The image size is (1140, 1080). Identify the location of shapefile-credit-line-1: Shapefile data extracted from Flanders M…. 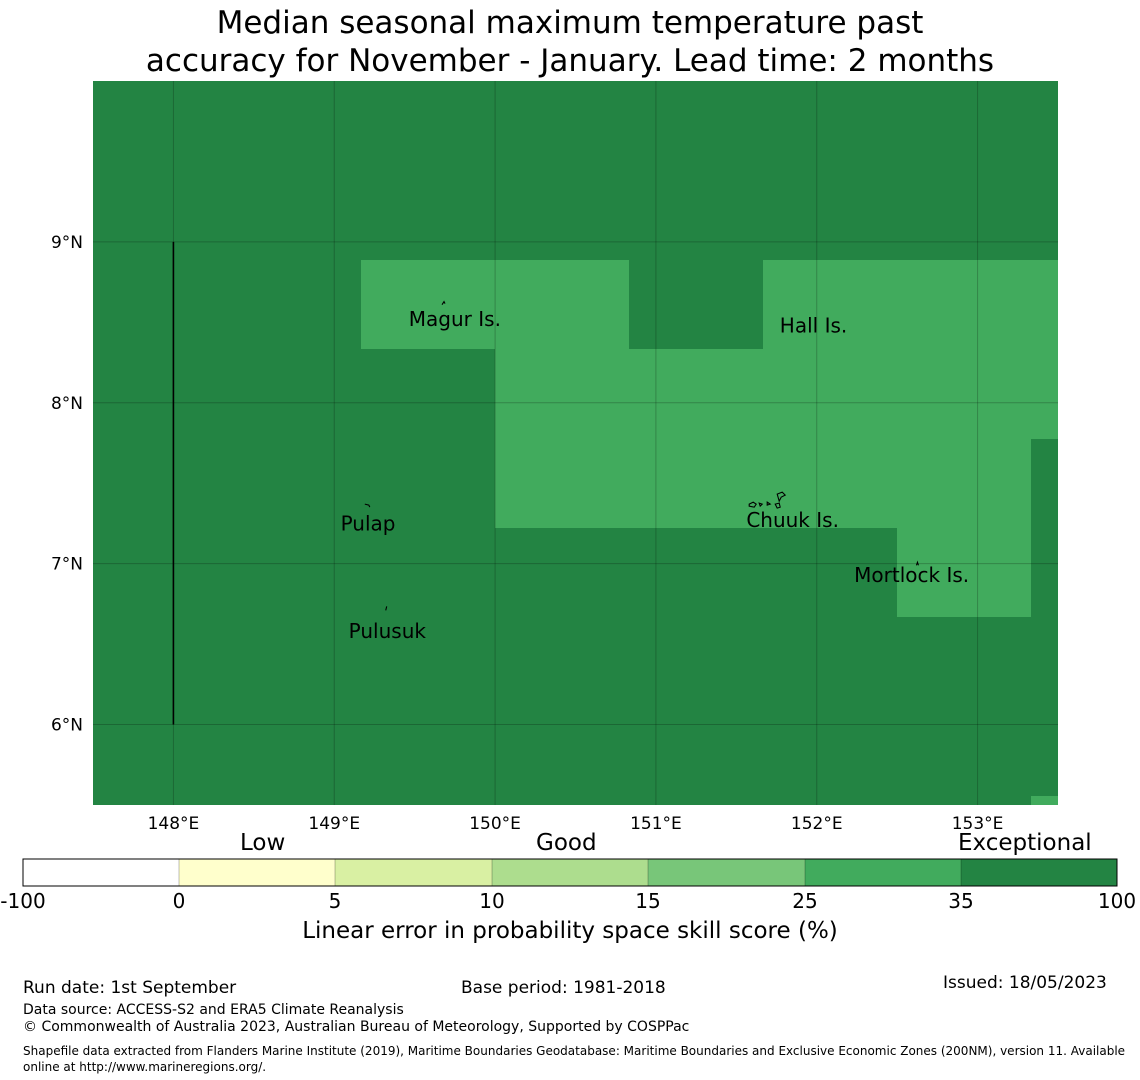
(574, 1051).